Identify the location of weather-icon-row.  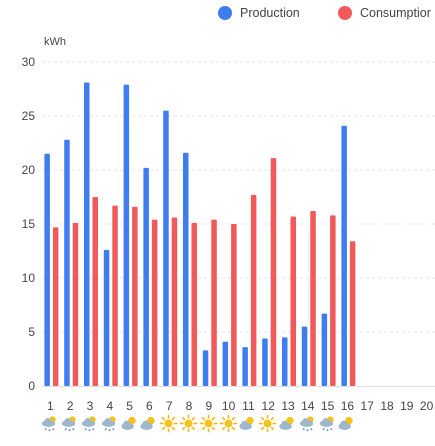
(217, 425).